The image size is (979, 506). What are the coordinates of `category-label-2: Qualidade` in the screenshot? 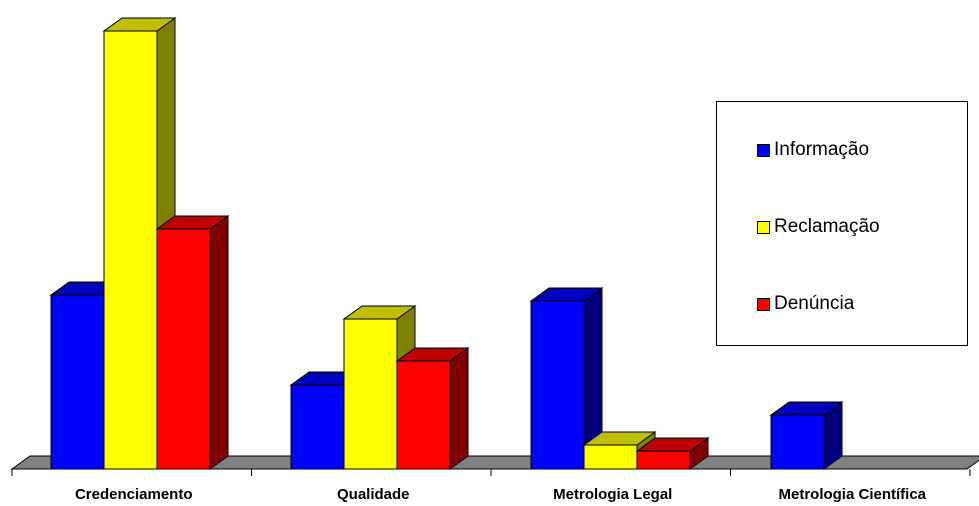 It's located at (373, 494).